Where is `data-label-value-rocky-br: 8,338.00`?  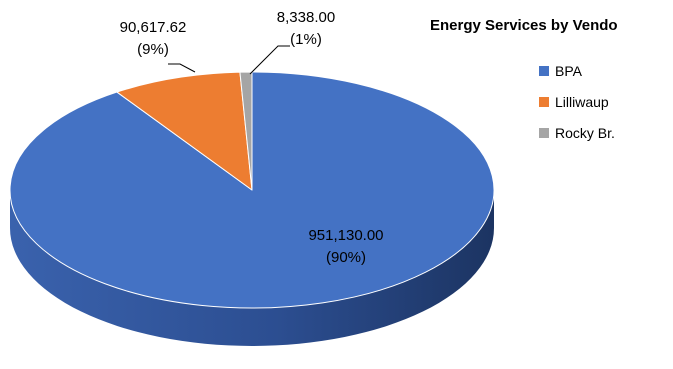 data-label-value-rocky-br: 8,338.00 is located at coordinates (306, 17).